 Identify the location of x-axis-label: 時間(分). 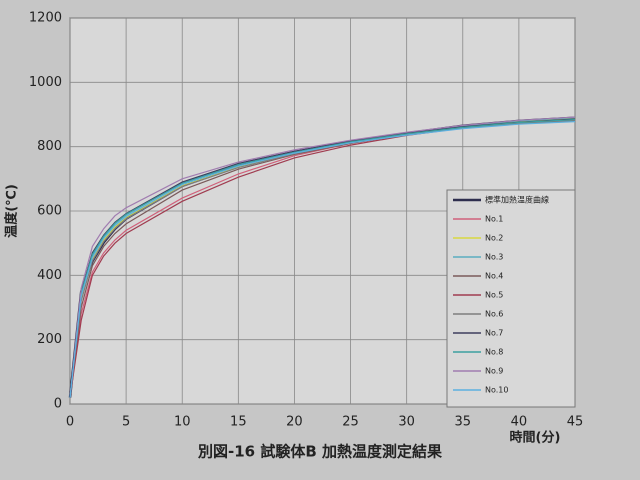
(535, 438).